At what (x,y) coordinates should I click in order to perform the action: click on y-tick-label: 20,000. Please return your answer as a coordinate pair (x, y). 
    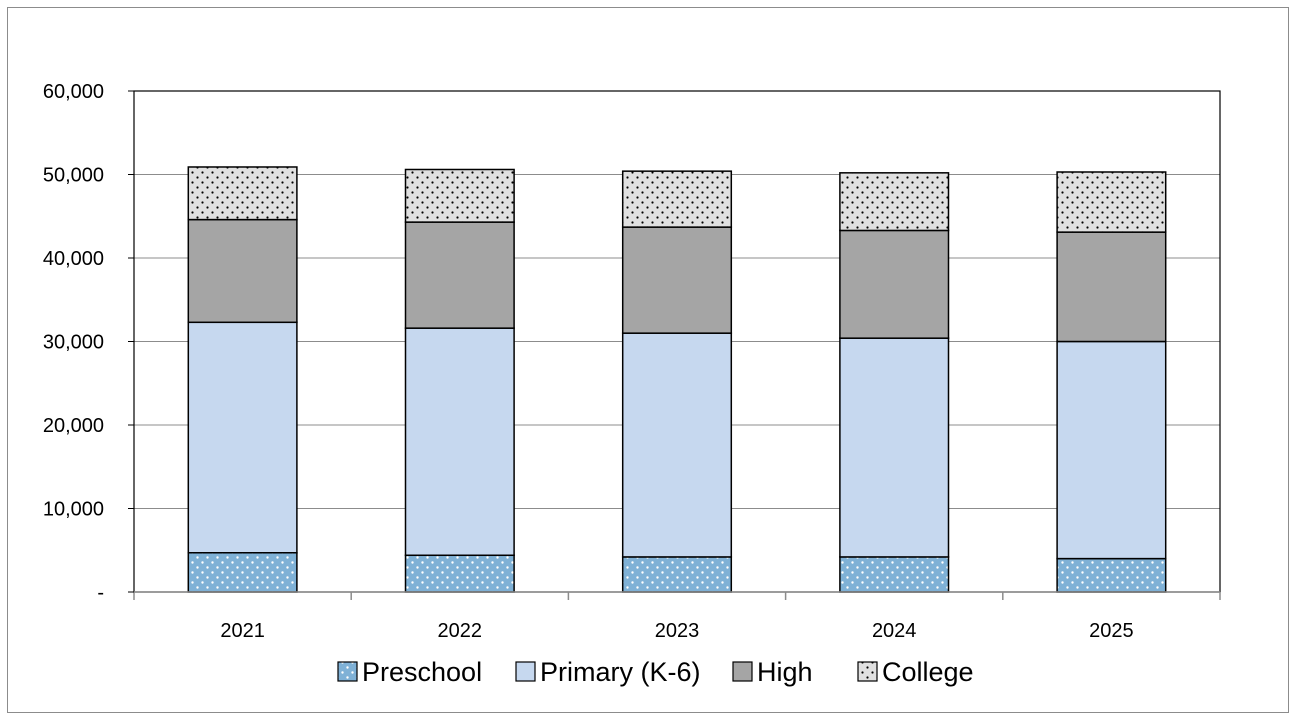
    Looking at the image, I should click on (73, 426).